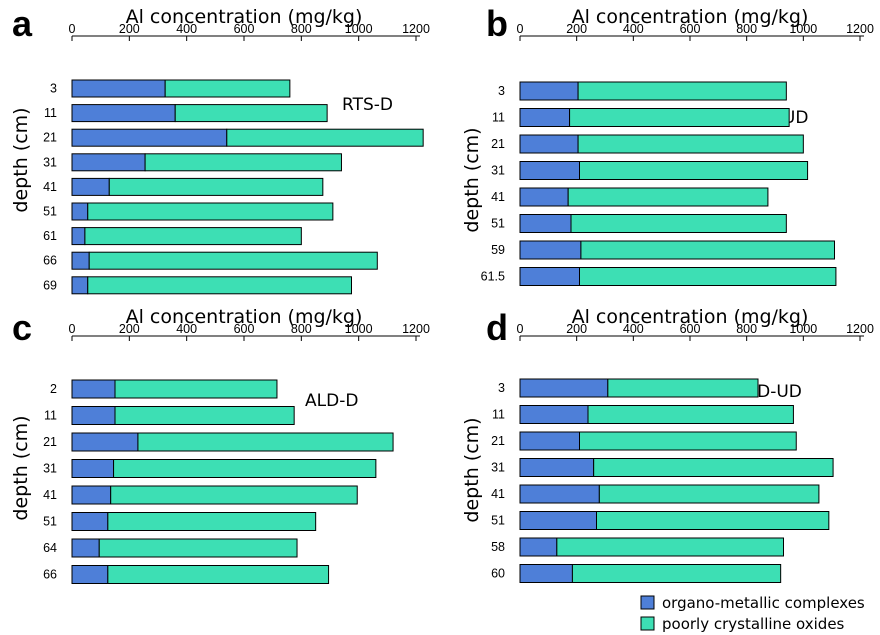 This screenshot has width=880, height=635. What do you see at coordinates (22, 23) in the screenshot?
I see `panel-letter: a` at bounding box center [22, 23].